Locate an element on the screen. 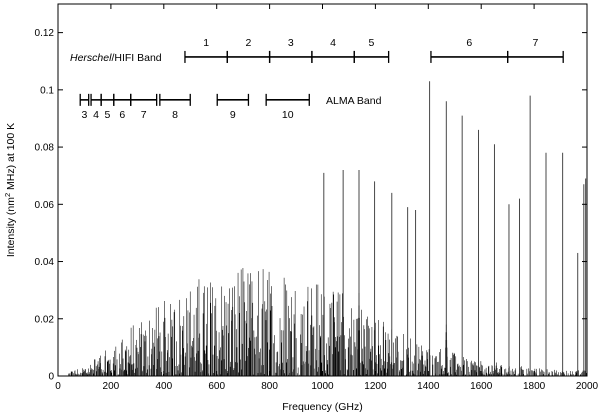  band-number: 10 is located at coordinates (288, 115).